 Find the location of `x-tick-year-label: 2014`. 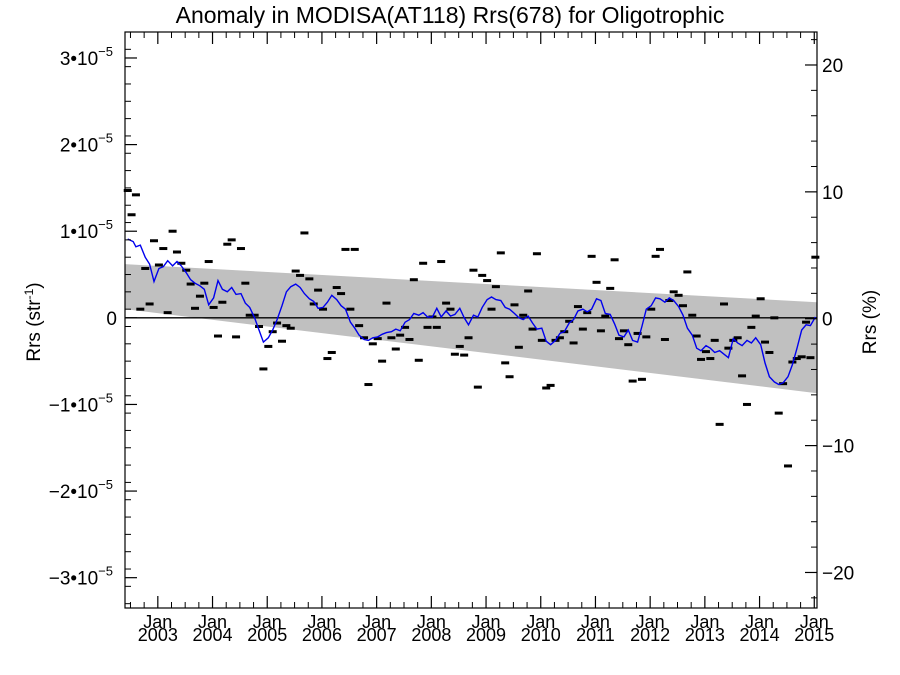

x-tick-year-label: 2014 is located at coordinates (760, 635).